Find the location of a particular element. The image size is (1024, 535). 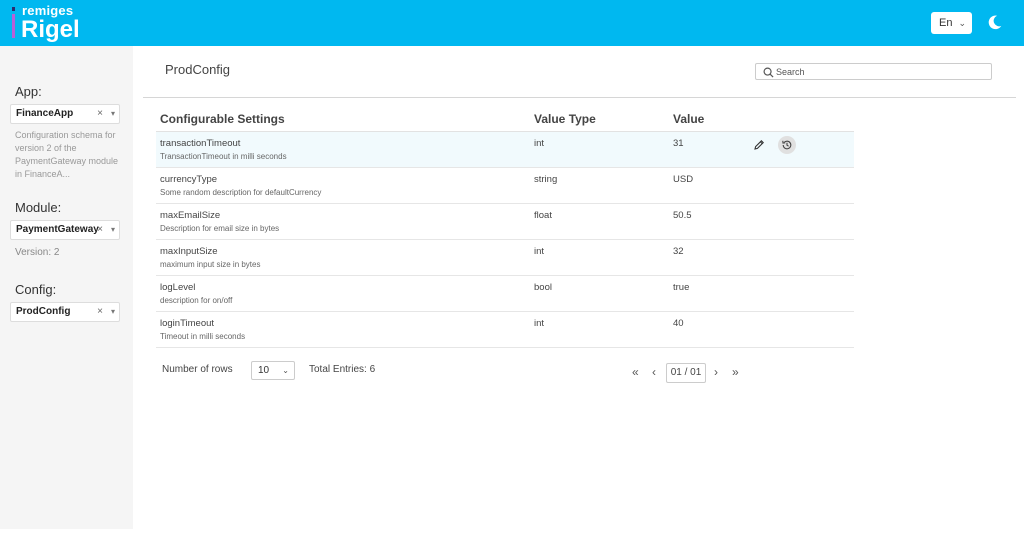

column-header-value-type: Value Type is located at coordinates (565, 119).